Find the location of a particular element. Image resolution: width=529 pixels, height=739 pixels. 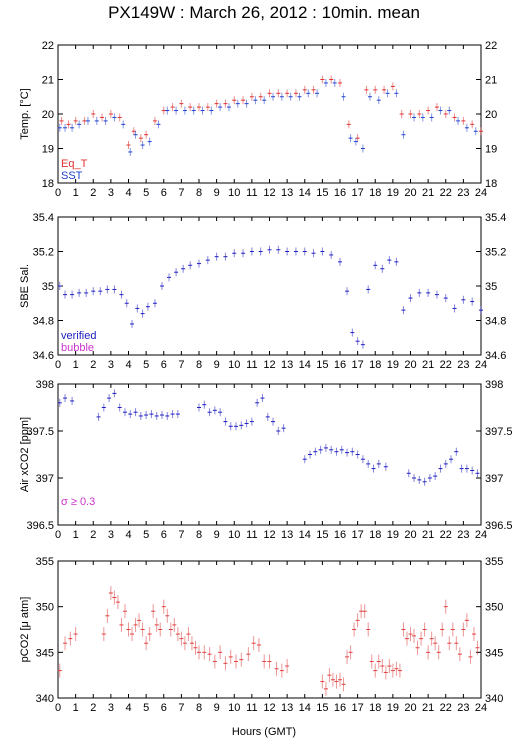

y-axis-label: pCO2 [μ atm] is located at coordinates (25, 630).